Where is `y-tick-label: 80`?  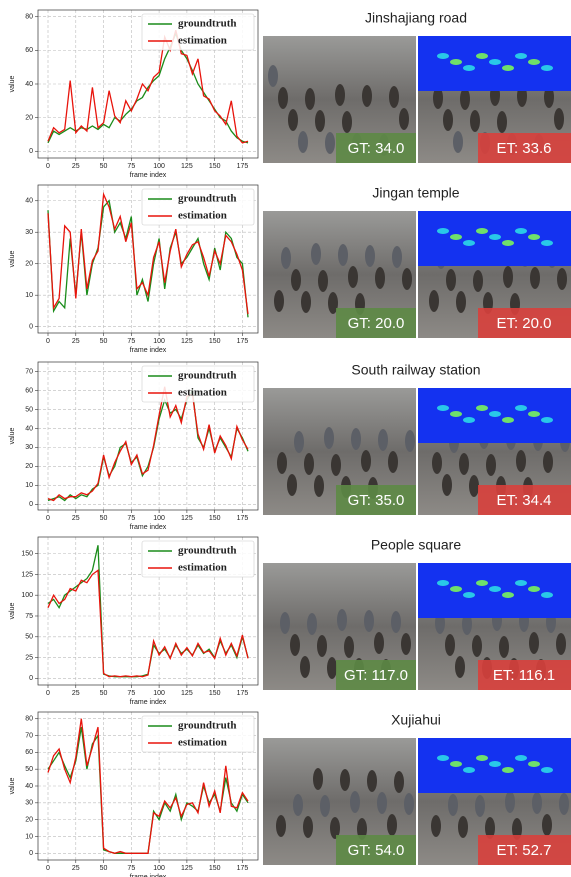
y-tick-label: 80 is located at coordinates (29, 719).